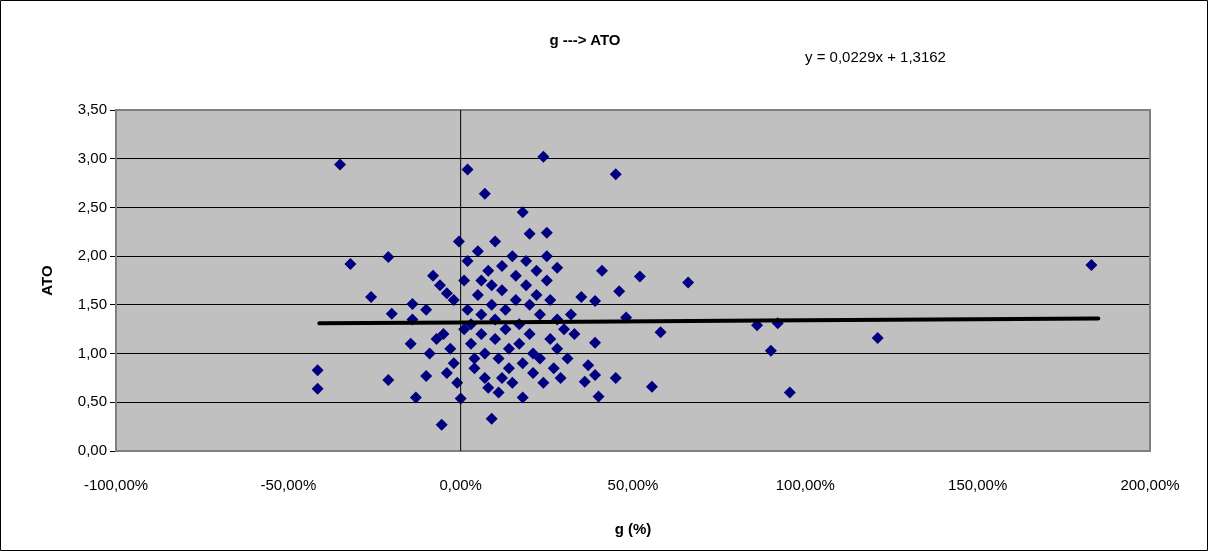 The height and width of the screenshot is (551, 1208). I want to click on y-tick-label: 1,50, so click(92, 303).